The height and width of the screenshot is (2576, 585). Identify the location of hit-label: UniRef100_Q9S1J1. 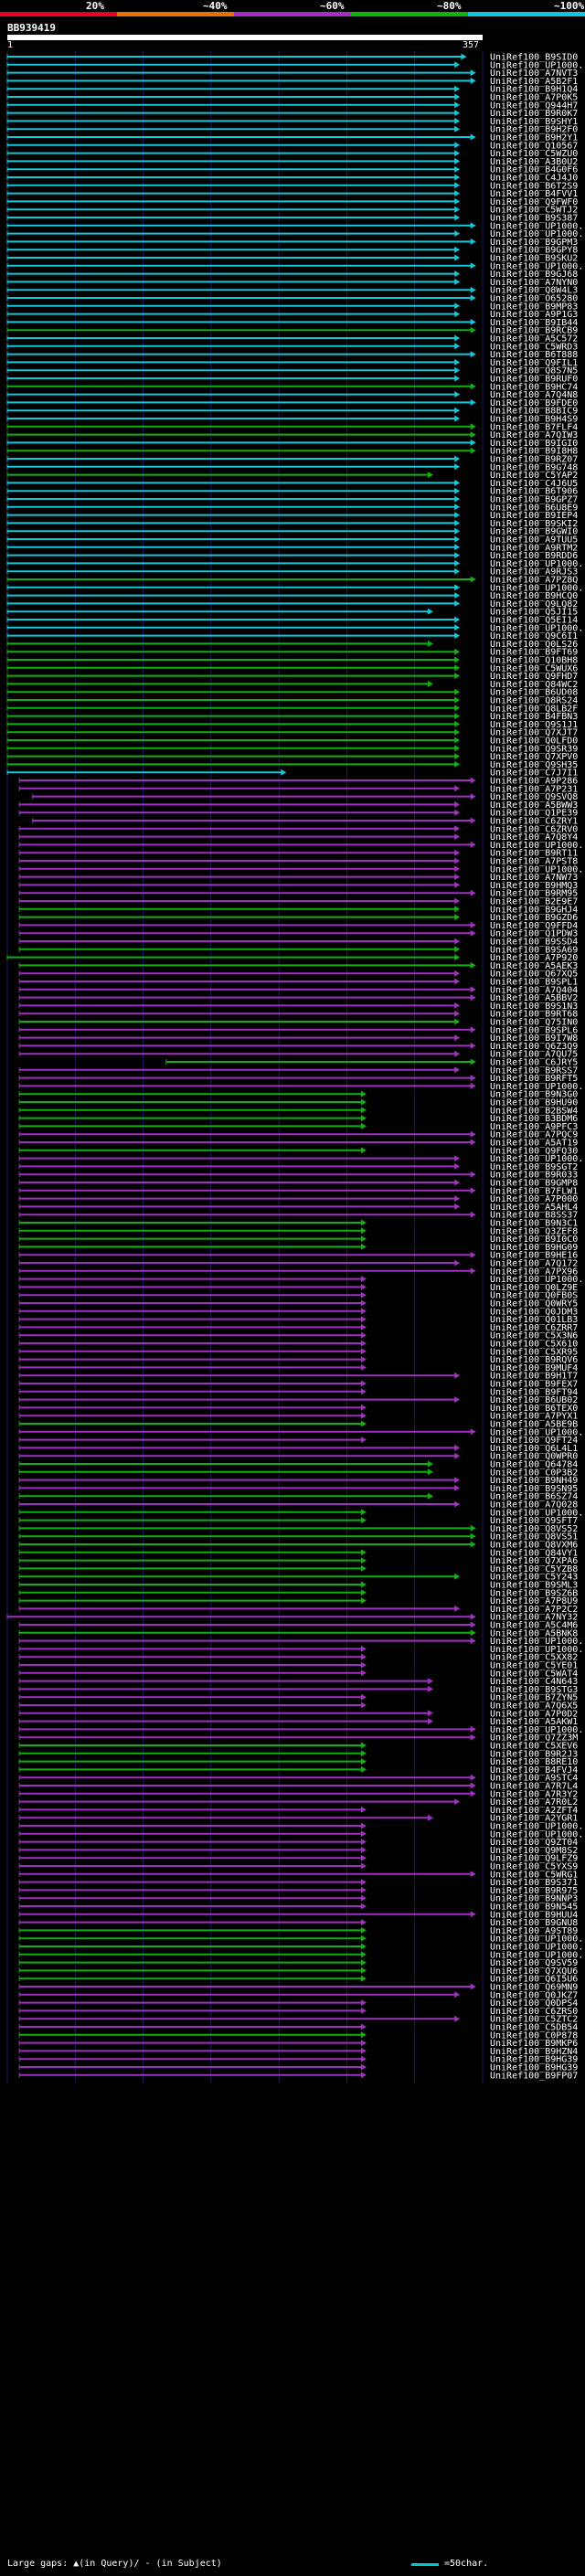
(534, 725).